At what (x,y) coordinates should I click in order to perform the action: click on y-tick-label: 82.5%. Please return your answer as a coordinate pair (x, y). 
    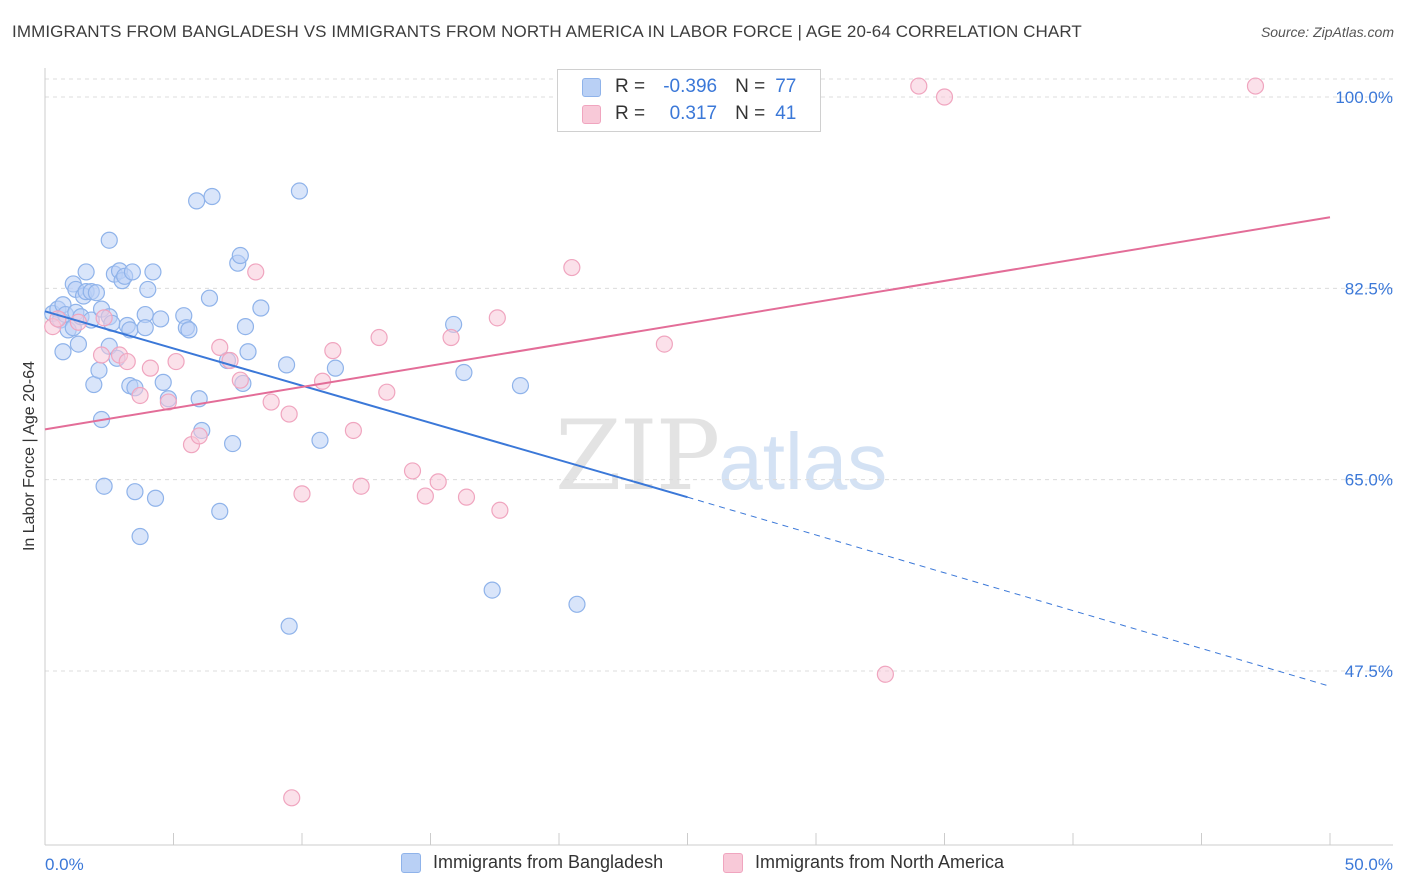
    Looking at the image, I should click on (1369, 288).